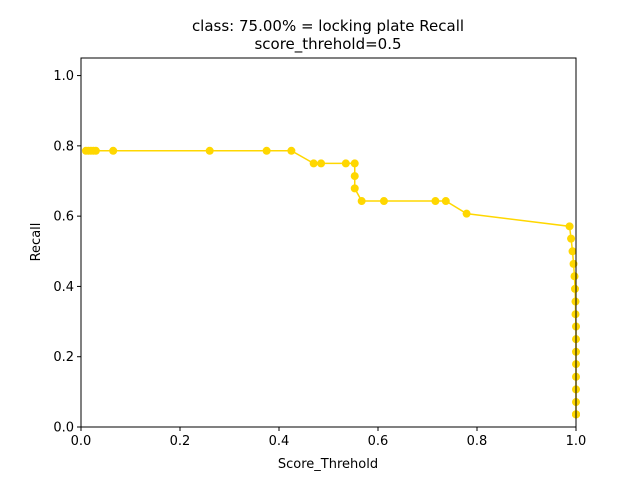  Describe the element at coordinates (378, 441) in the screenshot. I see `x-tick-label: 0.6` at that location.